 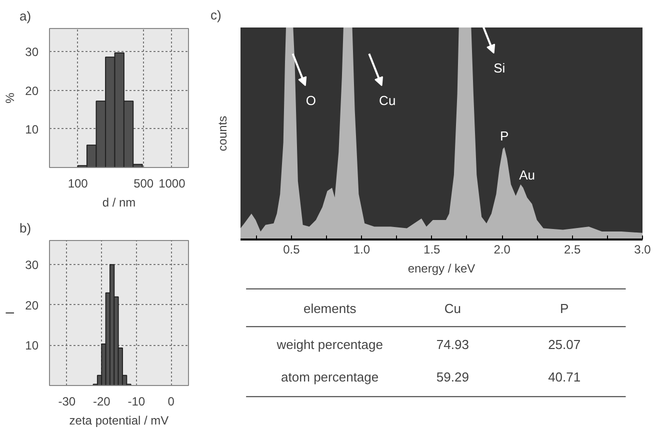 I want to click on x-tick-label: 500, so click(x=144, y=183).